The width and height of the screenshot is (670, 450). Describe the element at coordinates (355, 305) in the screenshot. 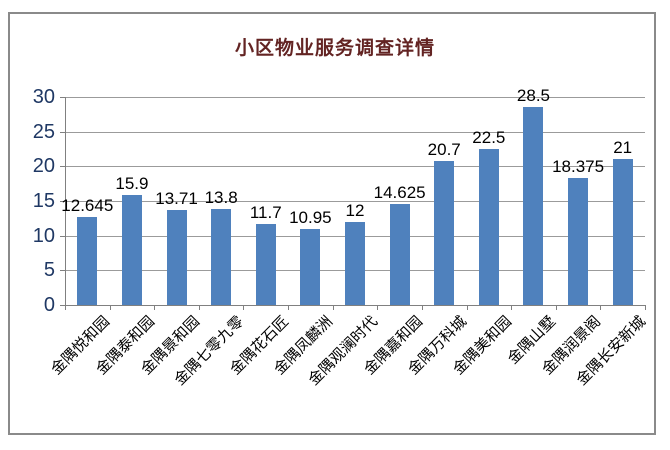

I see `x-axis-line` at that location.